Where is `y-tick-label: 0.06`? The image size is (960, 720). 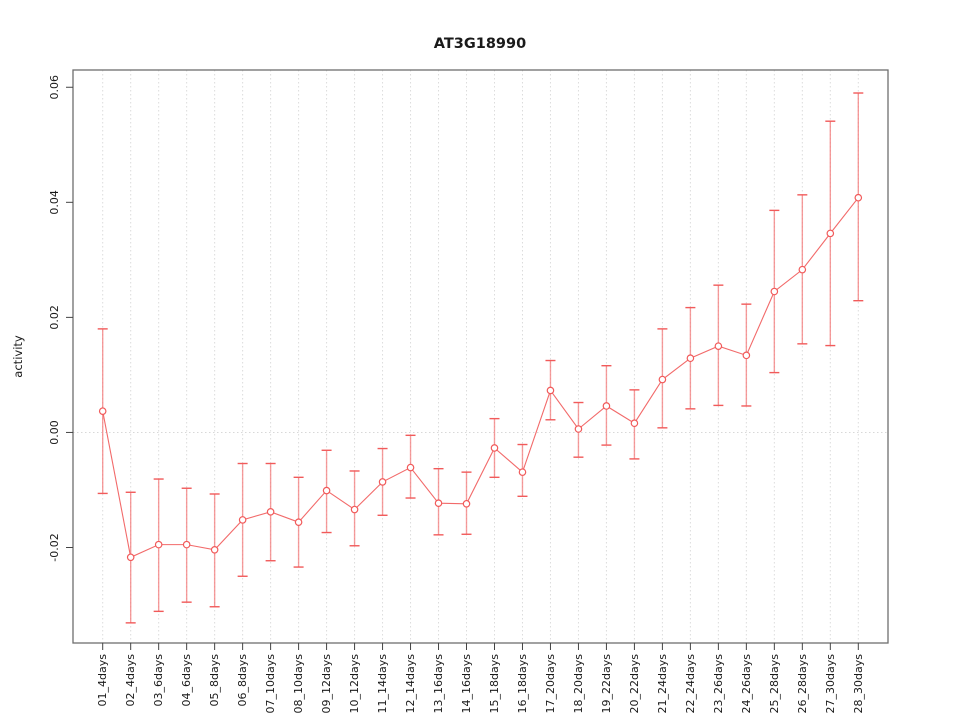
y-tick-label: 0.06 is located at coordinates (54, 87).